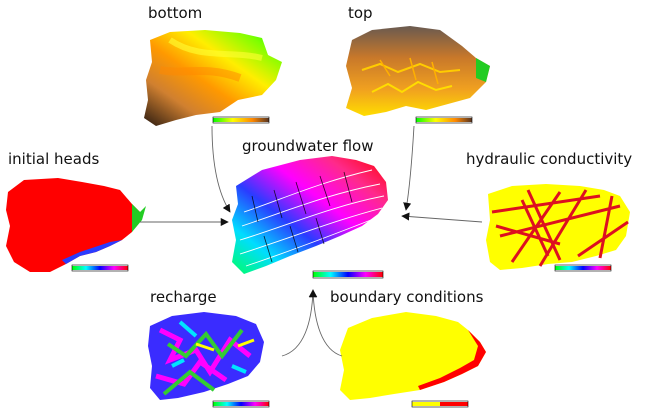 Image resolution: width=647 pixels, height=412 pixels. I want to click on recharge-colorbar, so click(241, 404).